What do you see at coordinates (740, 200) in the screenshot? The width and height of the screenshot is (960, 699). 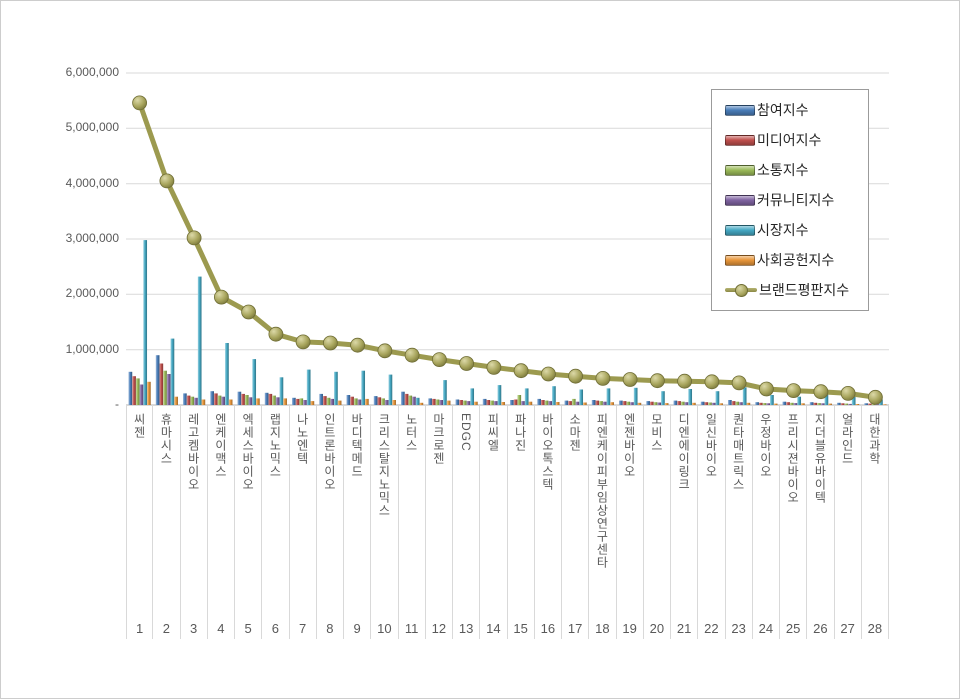 I see `legend-swatch-community-index` at bounding box center [740, 200].